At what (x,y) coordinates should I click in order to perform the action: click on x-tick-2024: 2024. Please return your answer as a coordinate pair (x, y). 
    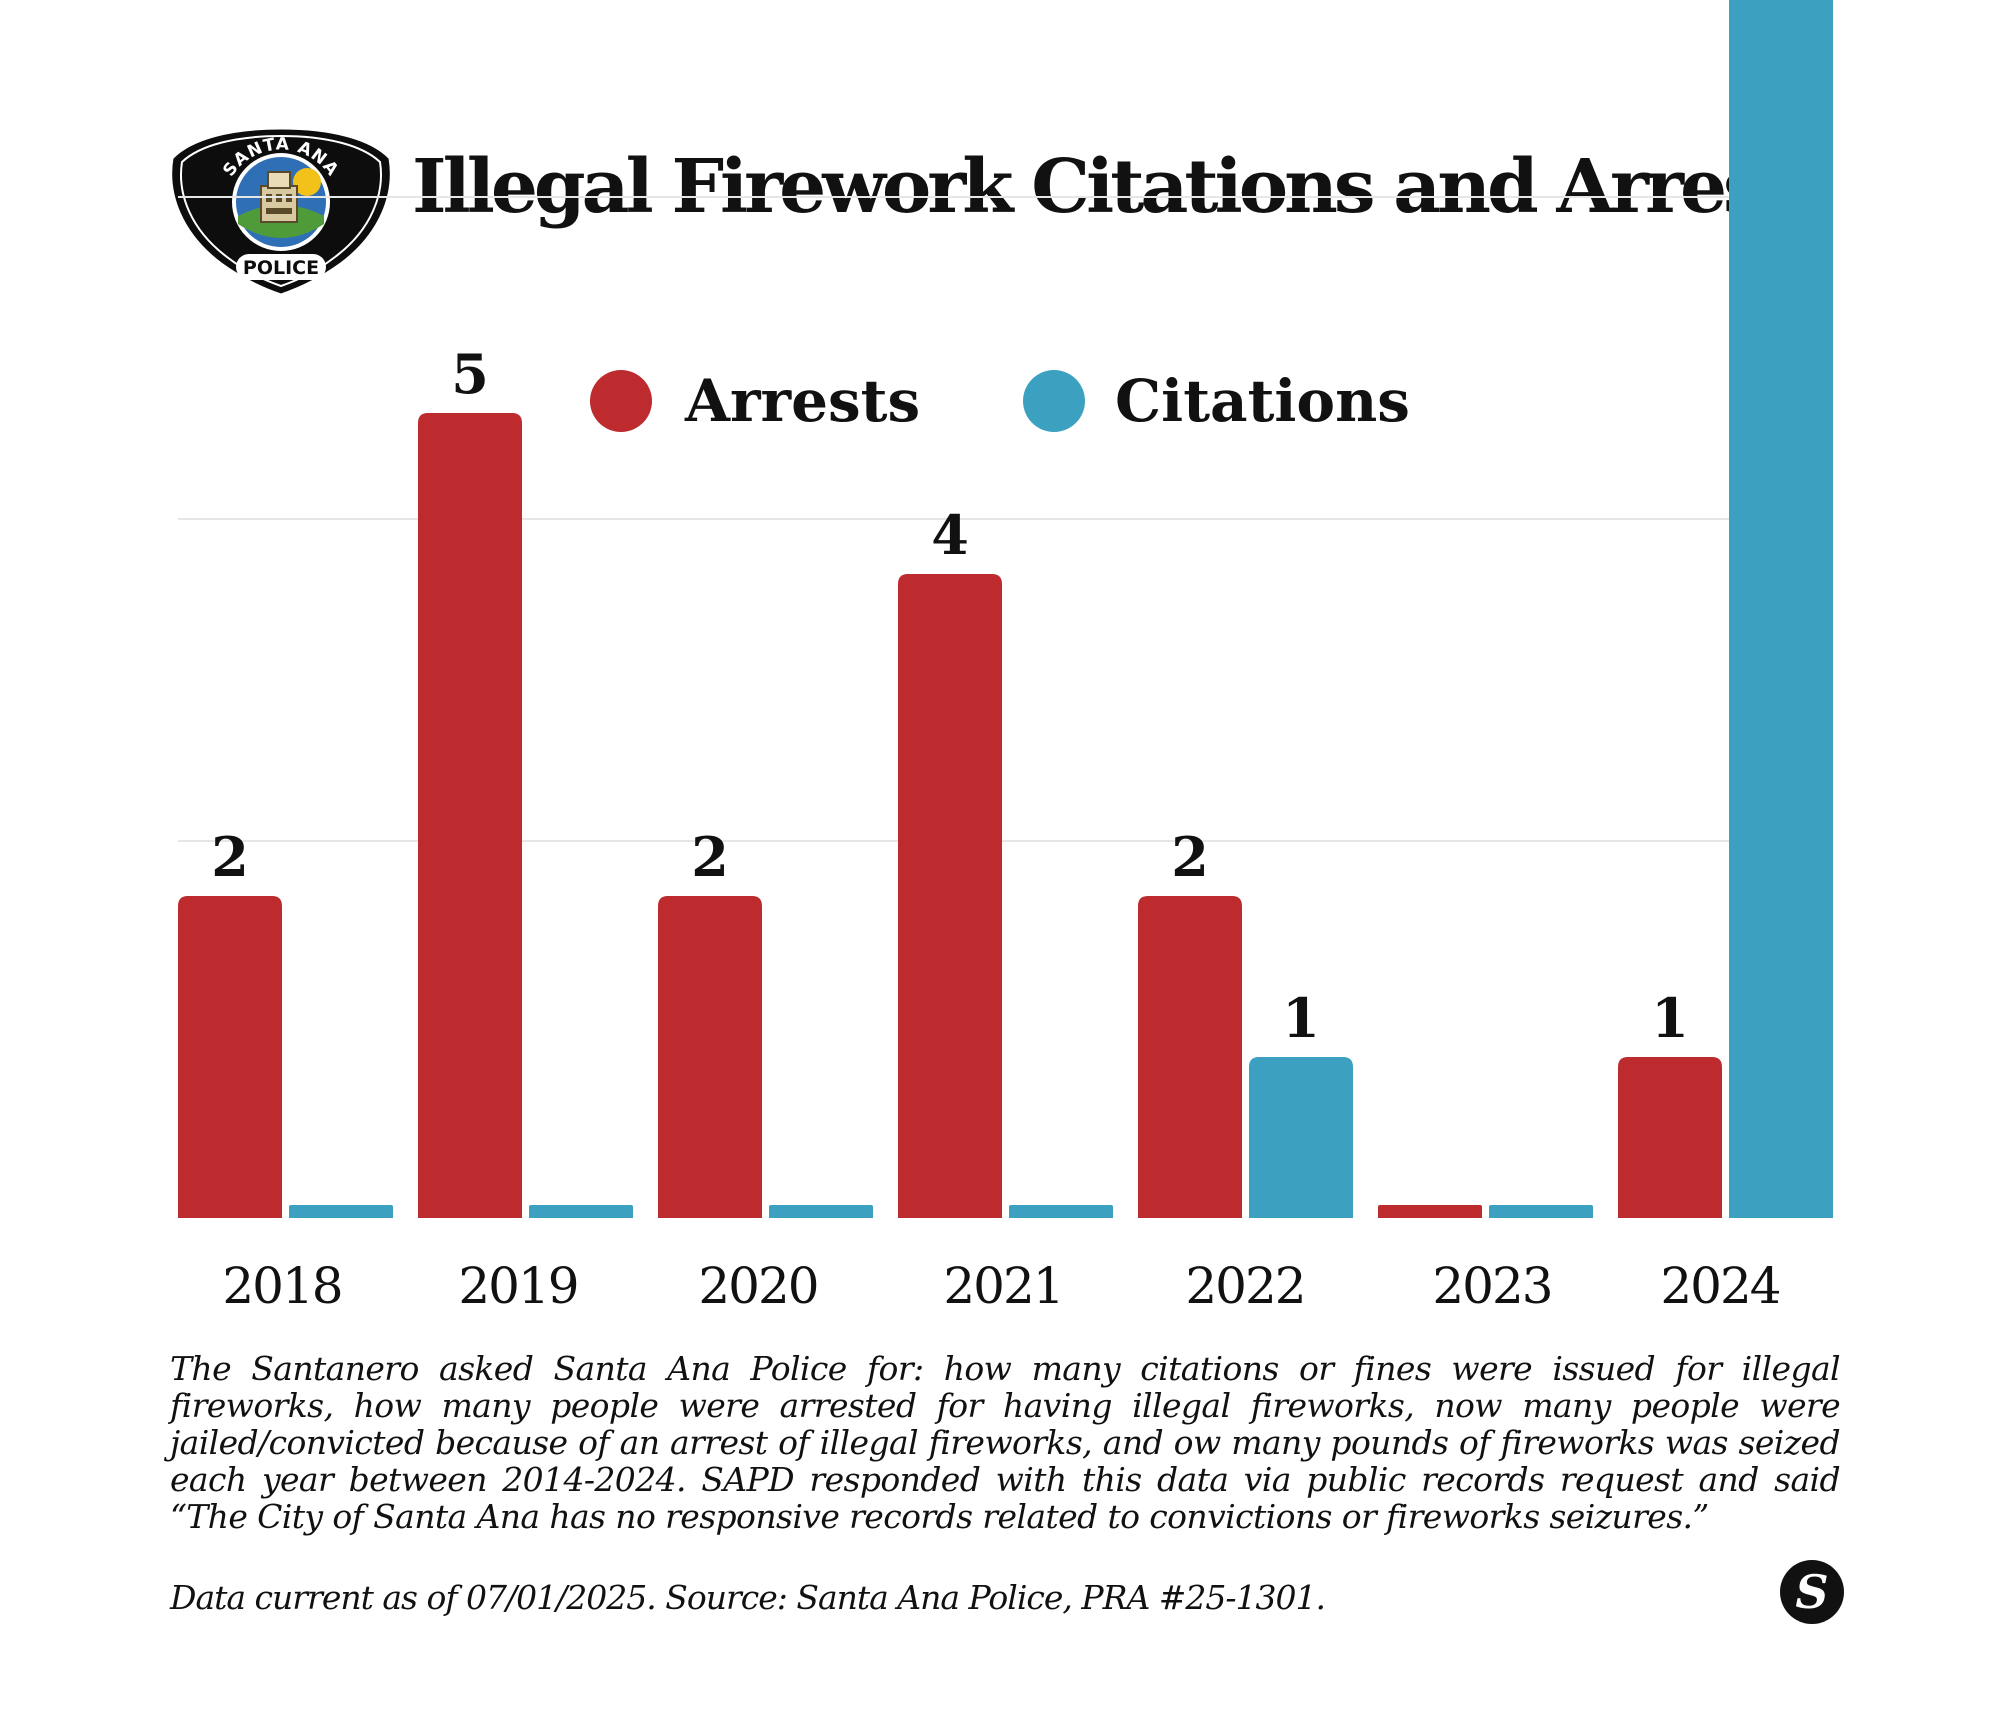
    Looking at the image, I should click on (1719, 1286).